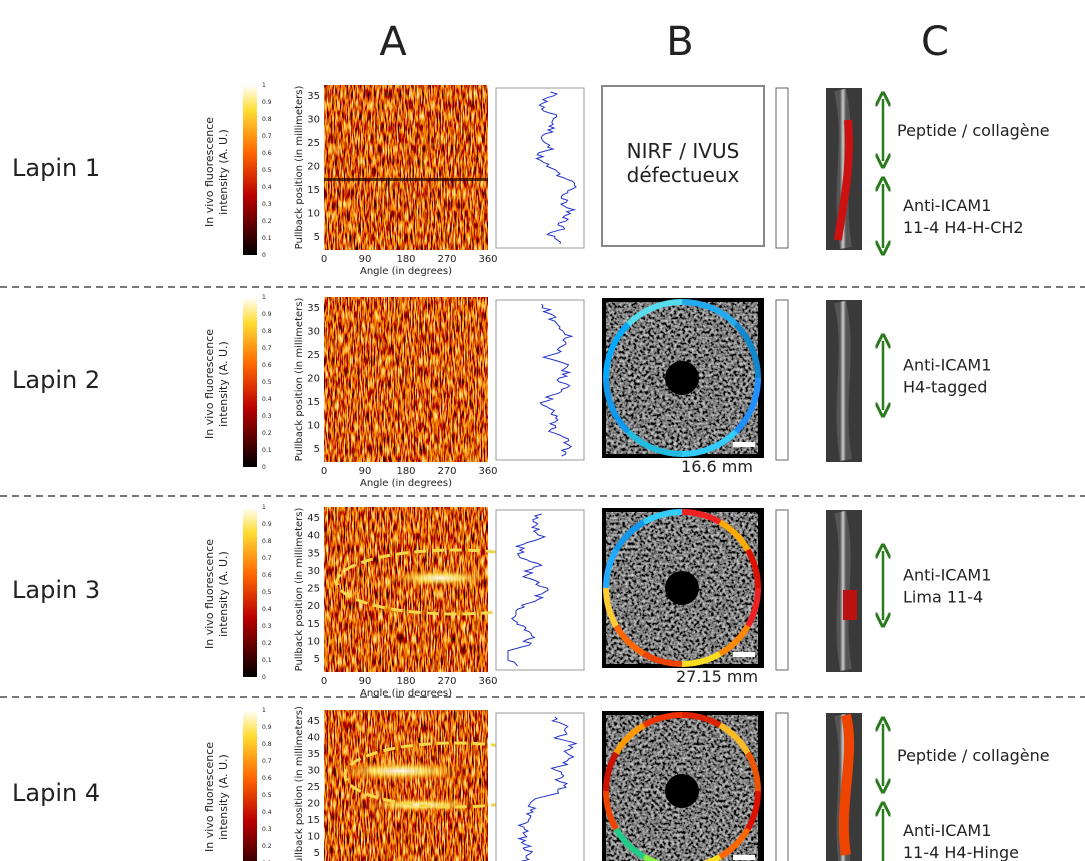 The width and height of the screenshot is (1085, 861). Describe the element at coordinates (267, 238) in the screenshot. I see `colorbar-tick: 0.1` at that location.